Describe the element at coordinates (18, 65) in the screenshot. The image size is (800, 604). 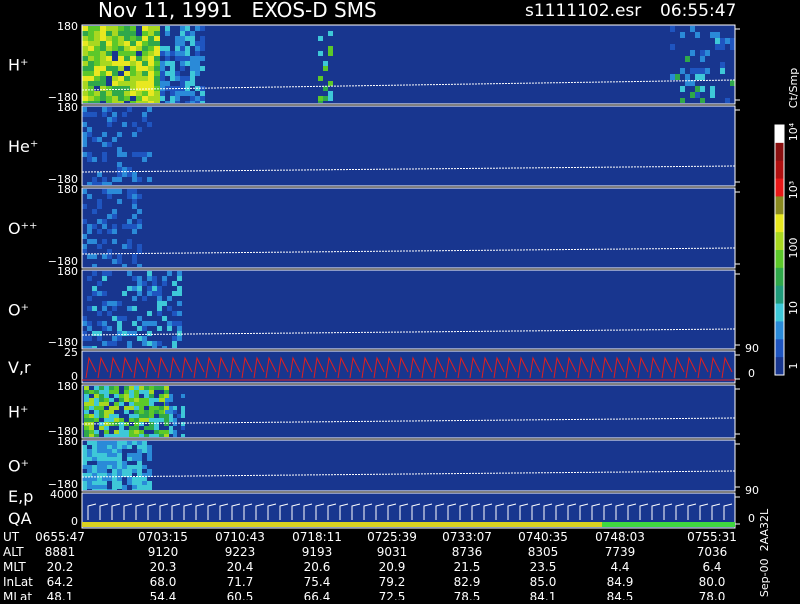
I see `panel-label: H⁺` at that location.